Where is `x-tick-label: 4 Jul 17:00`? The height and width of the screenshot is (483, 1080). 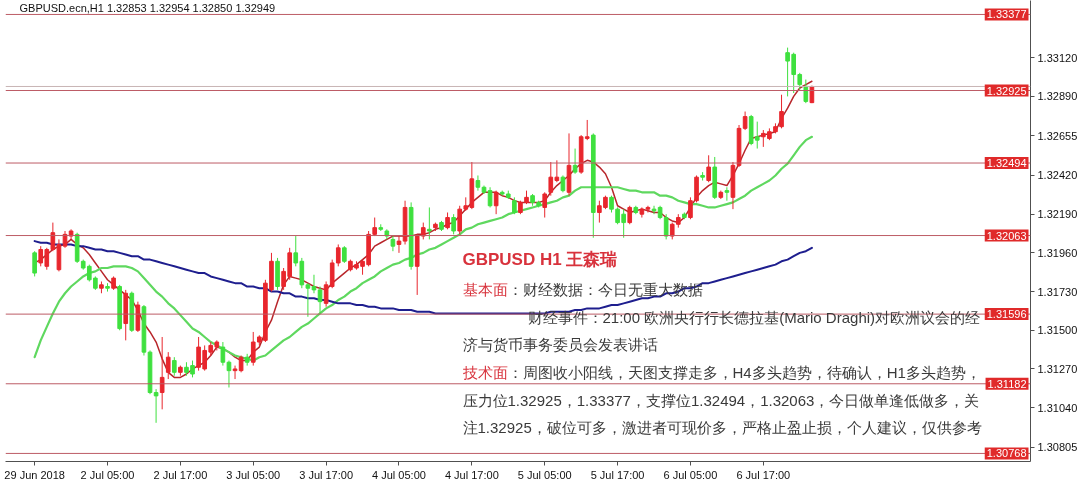 x-tick-label: 4 Jul 17:00 is located at coordinates (471, 474).